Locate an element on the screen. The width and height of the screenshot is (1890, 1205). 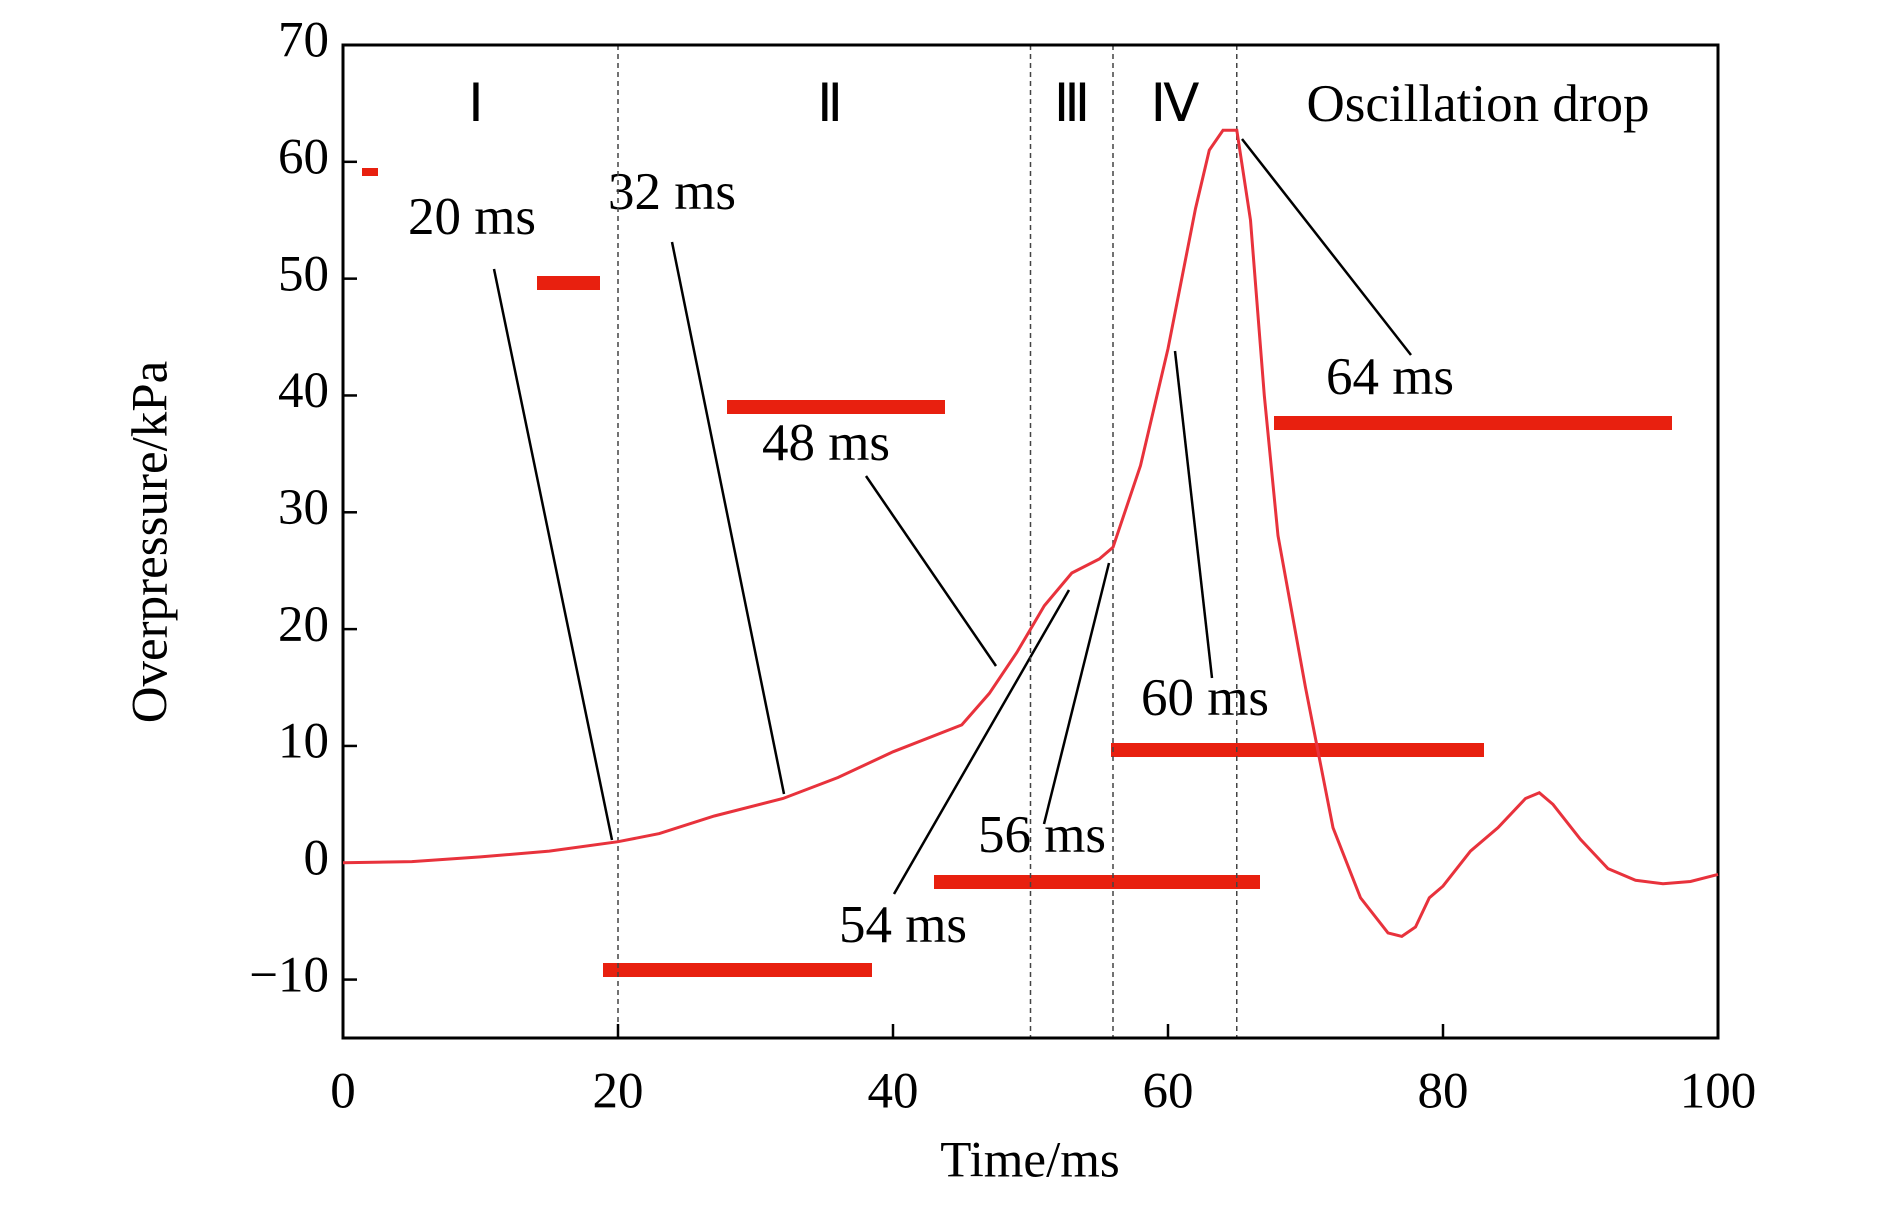
y-tick-label: 0 is located at coordinates (317, 858).